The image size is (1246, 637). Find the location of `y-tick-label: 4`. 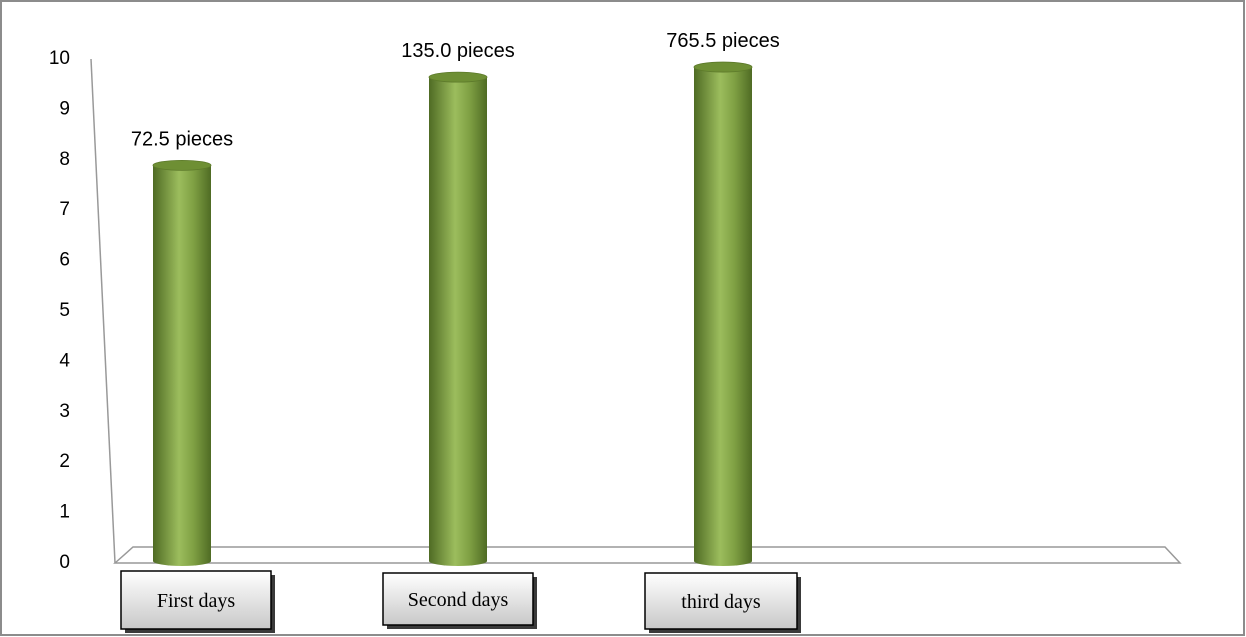

y-tick-label: 4 is located at coordinates (64, 360).